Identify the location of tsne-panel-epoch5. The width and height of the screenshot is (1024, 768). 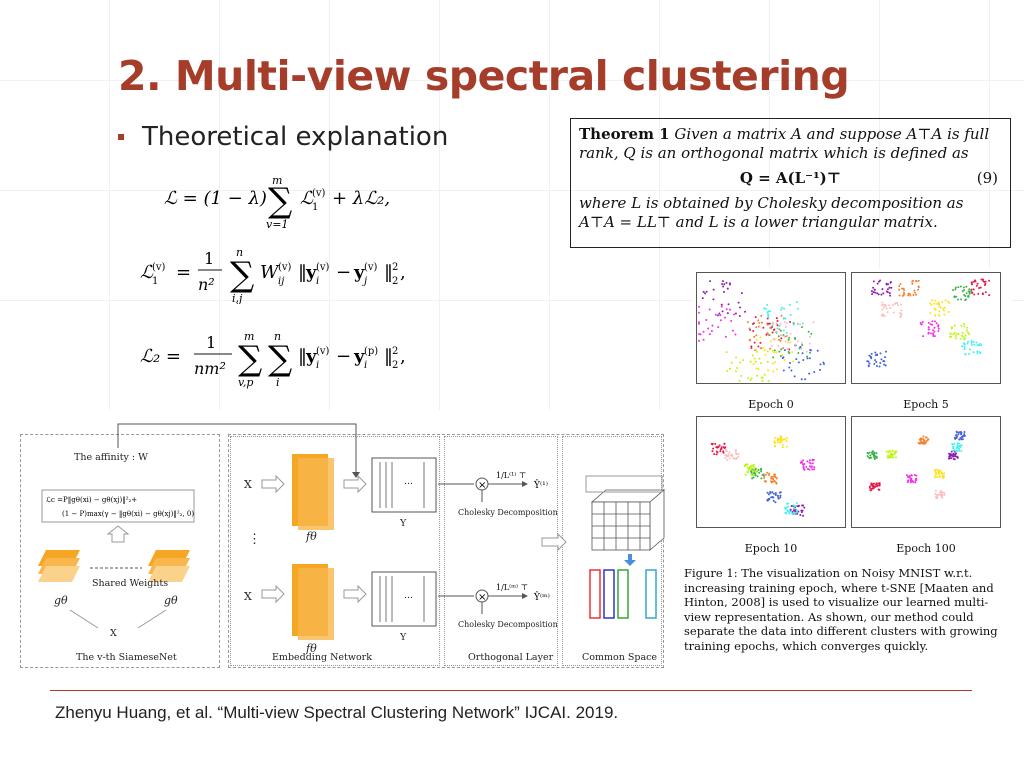
(926, 328).